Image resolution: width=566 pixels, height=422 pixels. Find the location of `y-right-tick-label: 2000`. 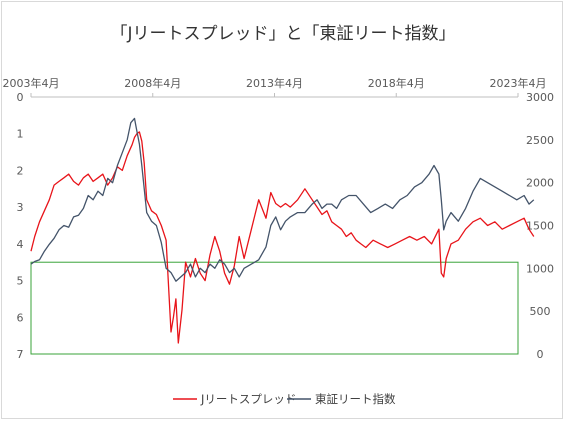

y-right-tick-label: 2000 is located at coordinates (540, 183).